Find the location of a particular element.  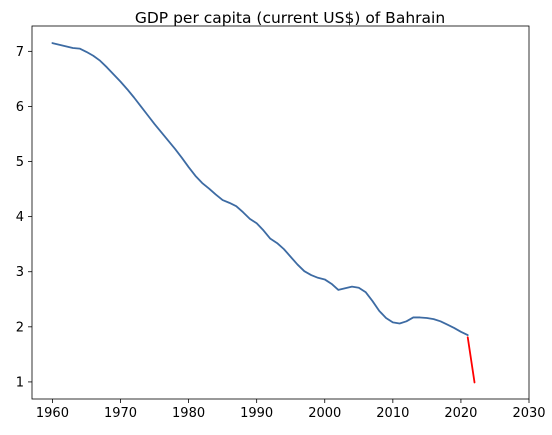

y-tick-label: 3 is located at coordinates (20, 272).